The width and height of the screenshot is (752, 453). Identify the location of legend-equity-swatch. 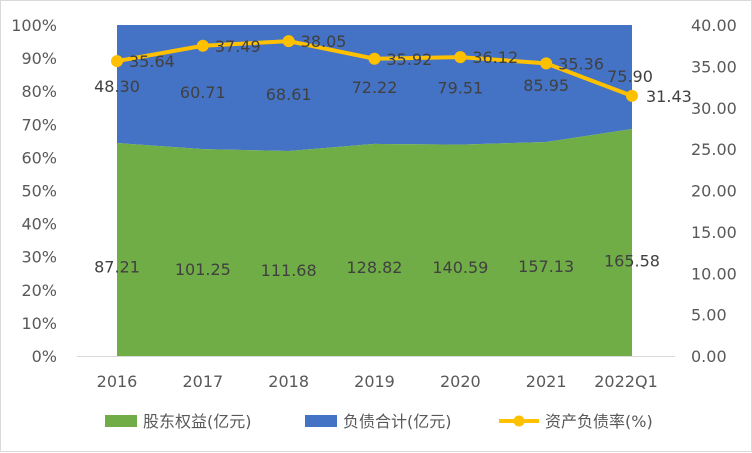
(121, 421).